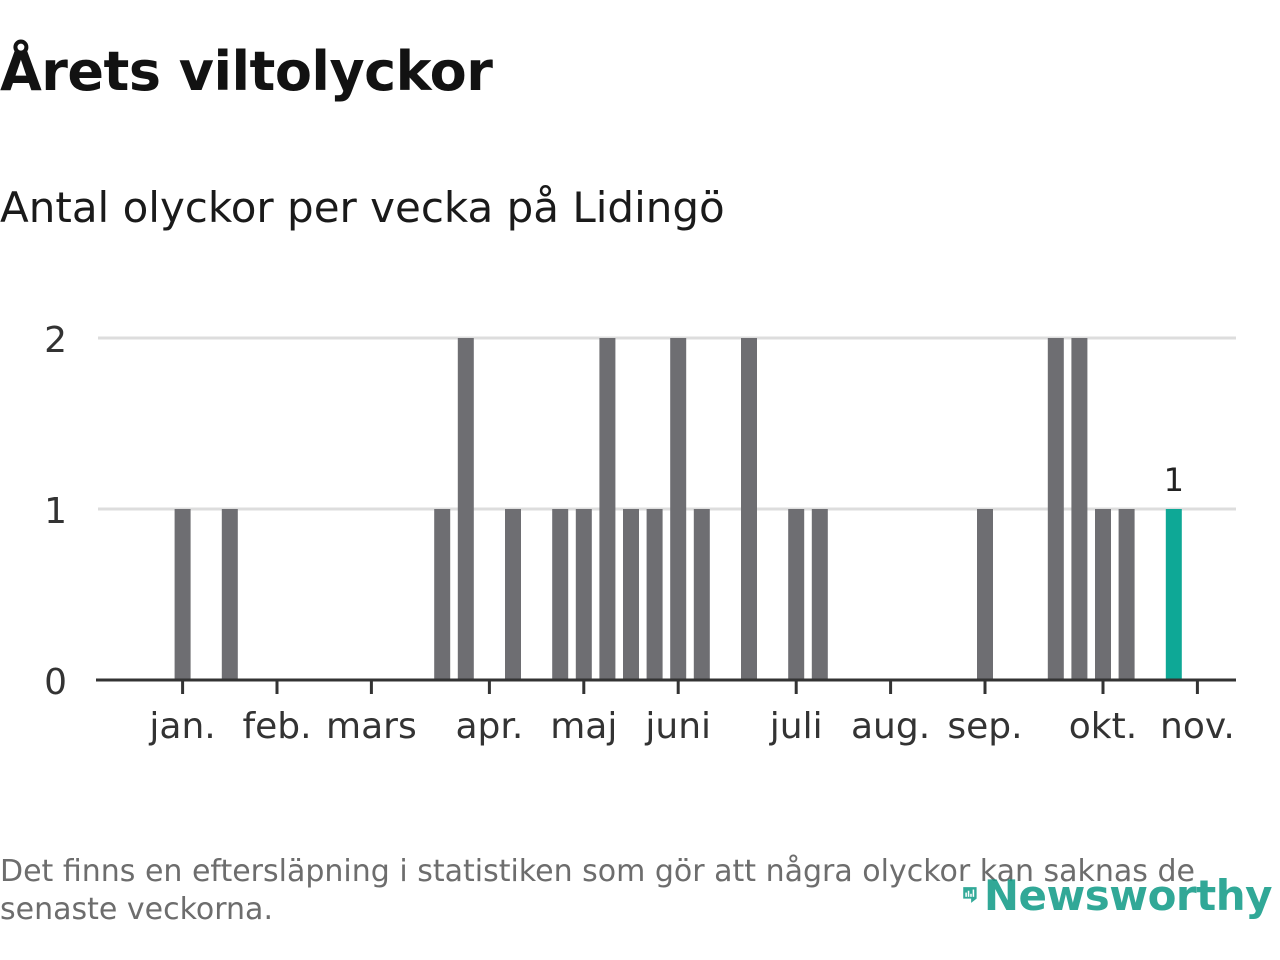  Describe the element at coordinates (181, 726) in the screenshot. I see `x-tick-label: jan.` at that location.